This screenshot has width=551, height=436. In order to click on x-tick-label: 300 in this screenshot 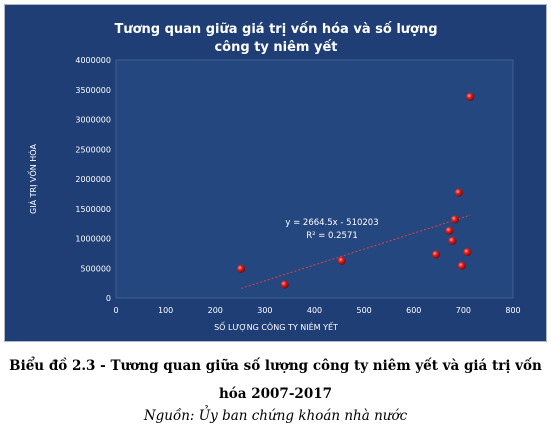, I will do `click(264, 310)`.